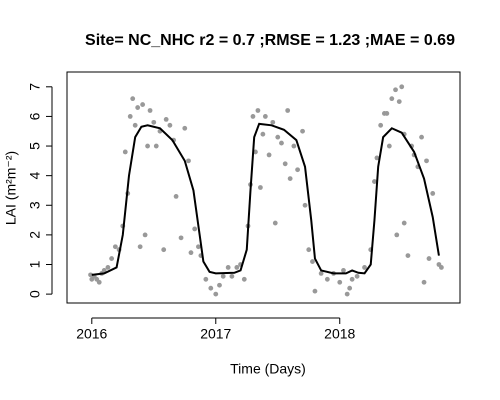 The image size is (500, 400). Describe the element at coordinates (11, 188) in the screenshot. I see `y-axis-label: LAI (m²m⁻²)` at that location.